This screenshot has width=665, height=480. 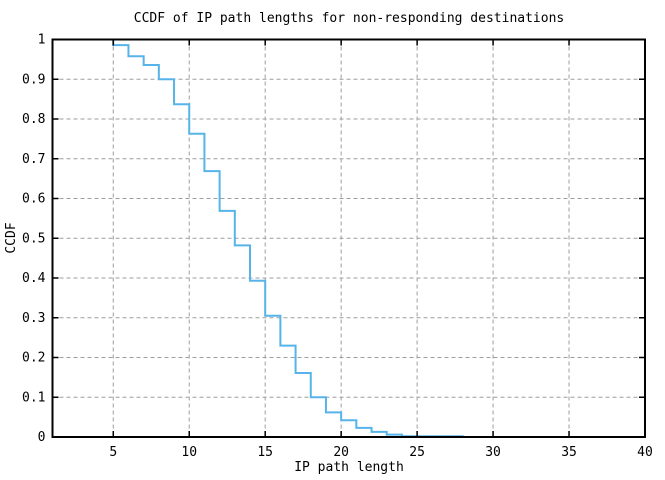 I want to click on x-tick-label: 10, so click(x=189, y=452).